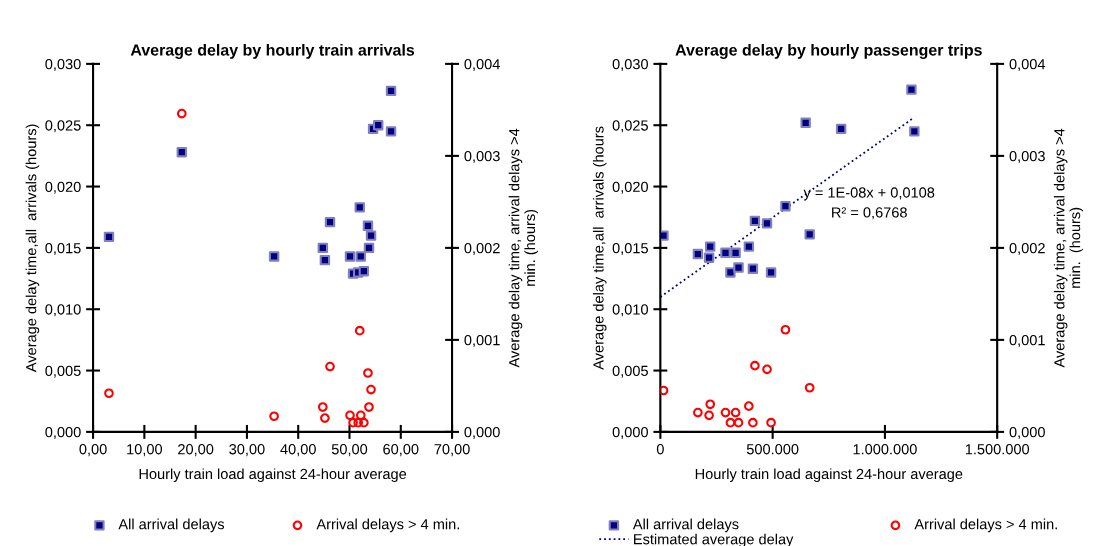 This screenshot has width=1108, height=546. Describe the element at coordinates (247, 450) in the screenshot. I see `x-tick-label: 30,00` at that location.